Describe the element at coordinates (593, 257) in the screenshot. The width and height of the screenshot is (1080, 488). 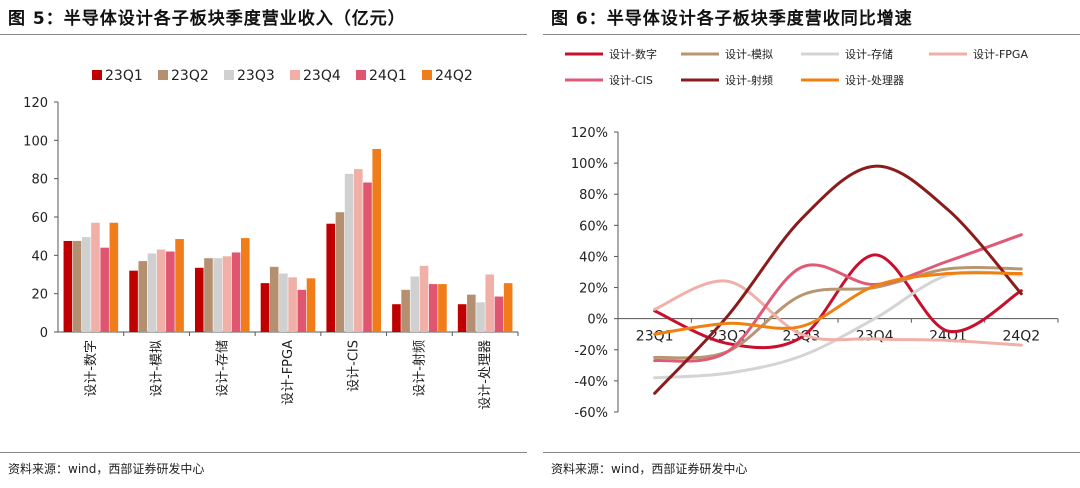
I see `y-tick-label: 40%` at that location.